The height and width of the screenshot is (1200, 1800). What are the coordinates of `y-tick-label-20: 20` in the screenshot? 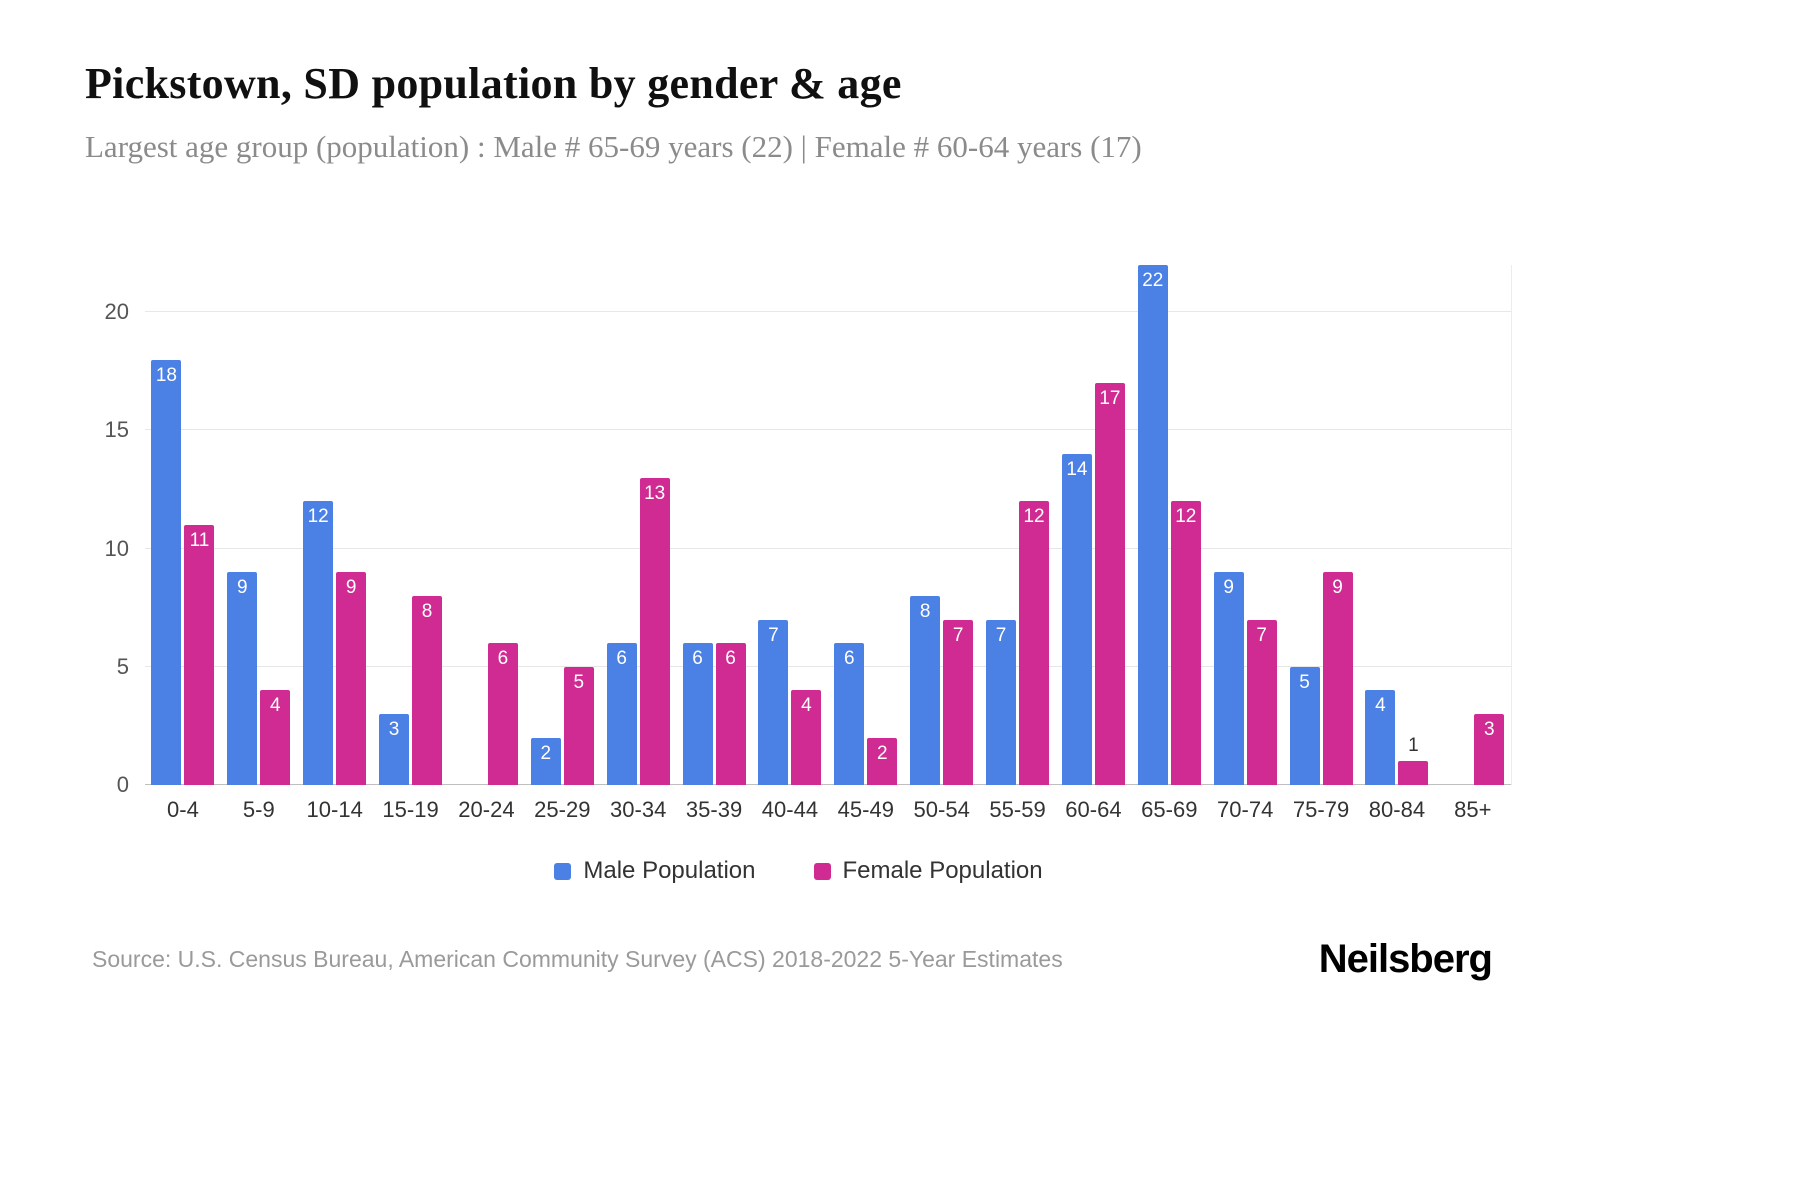 It's located at (116, 312).